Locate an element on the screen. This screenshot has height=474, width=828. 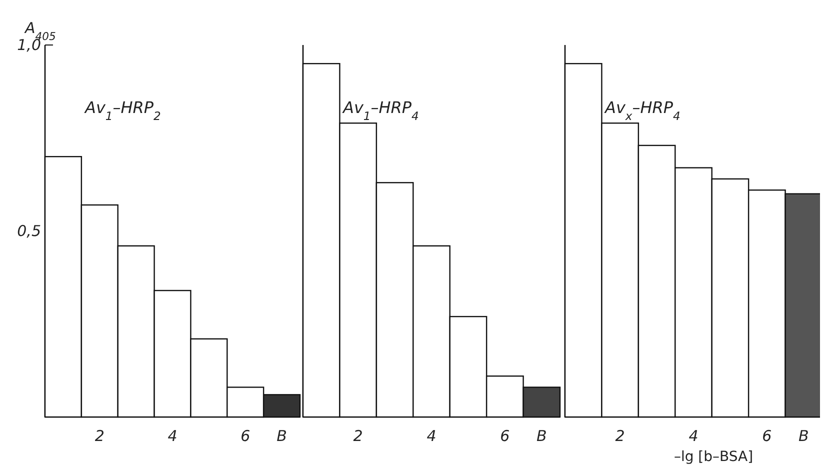
x-axis-title: –lg [b–BSA] is located at coordinates (714, 457).